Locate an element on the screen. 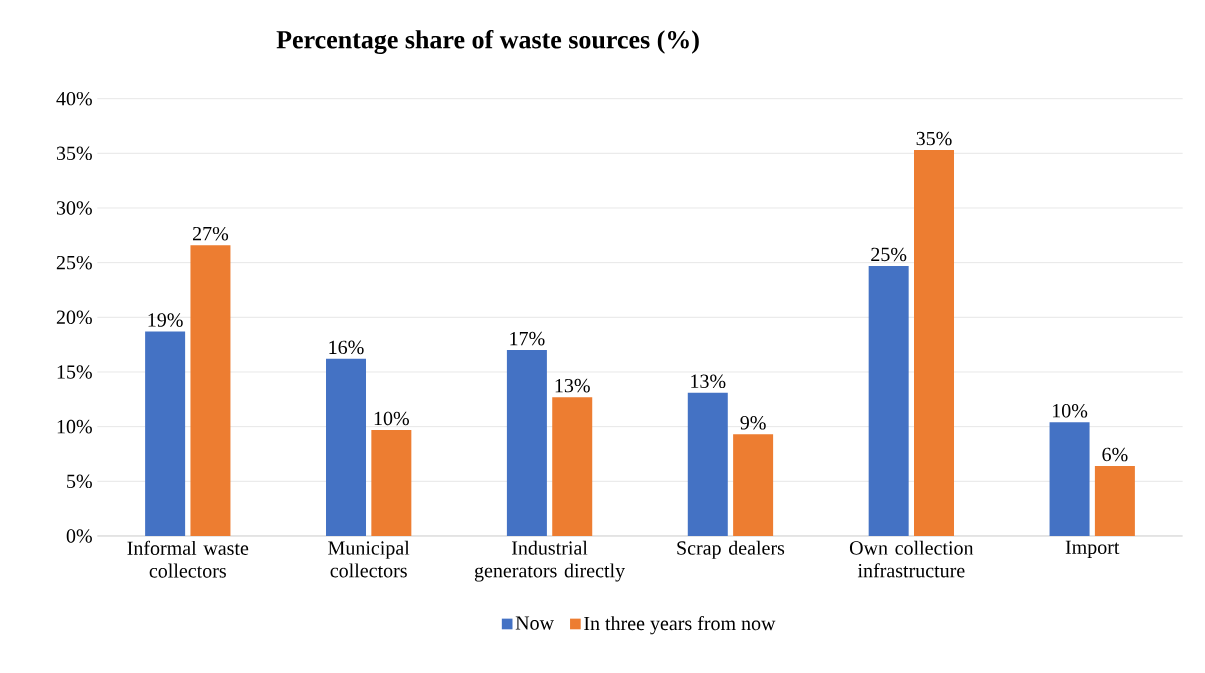 This screenshot has width=1205, height=673. y-tick-label: 30% is located at coordinates (74, 208).